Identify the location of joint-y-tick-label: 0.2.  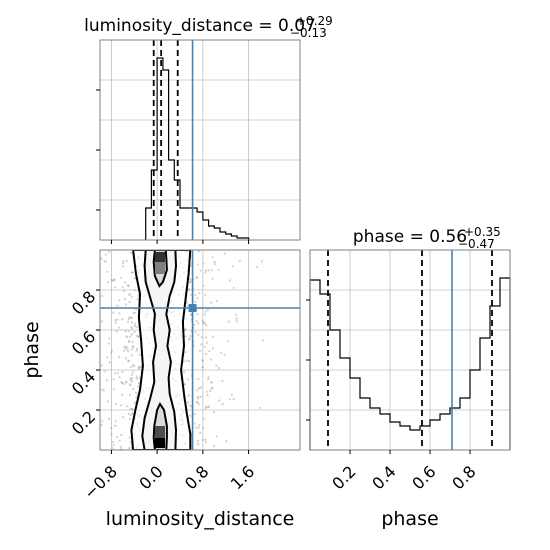
(83, 422).